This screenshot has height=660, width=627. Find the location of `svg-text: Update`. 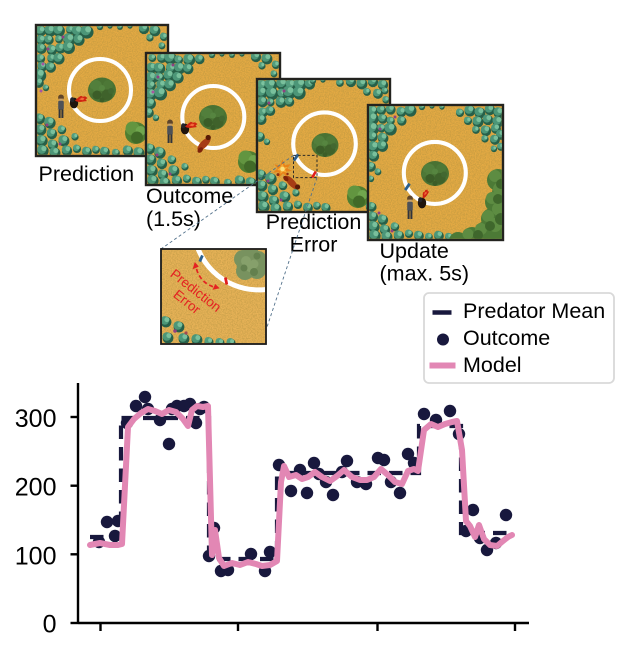

svg-text: Update is located at coordinates (414, 251).